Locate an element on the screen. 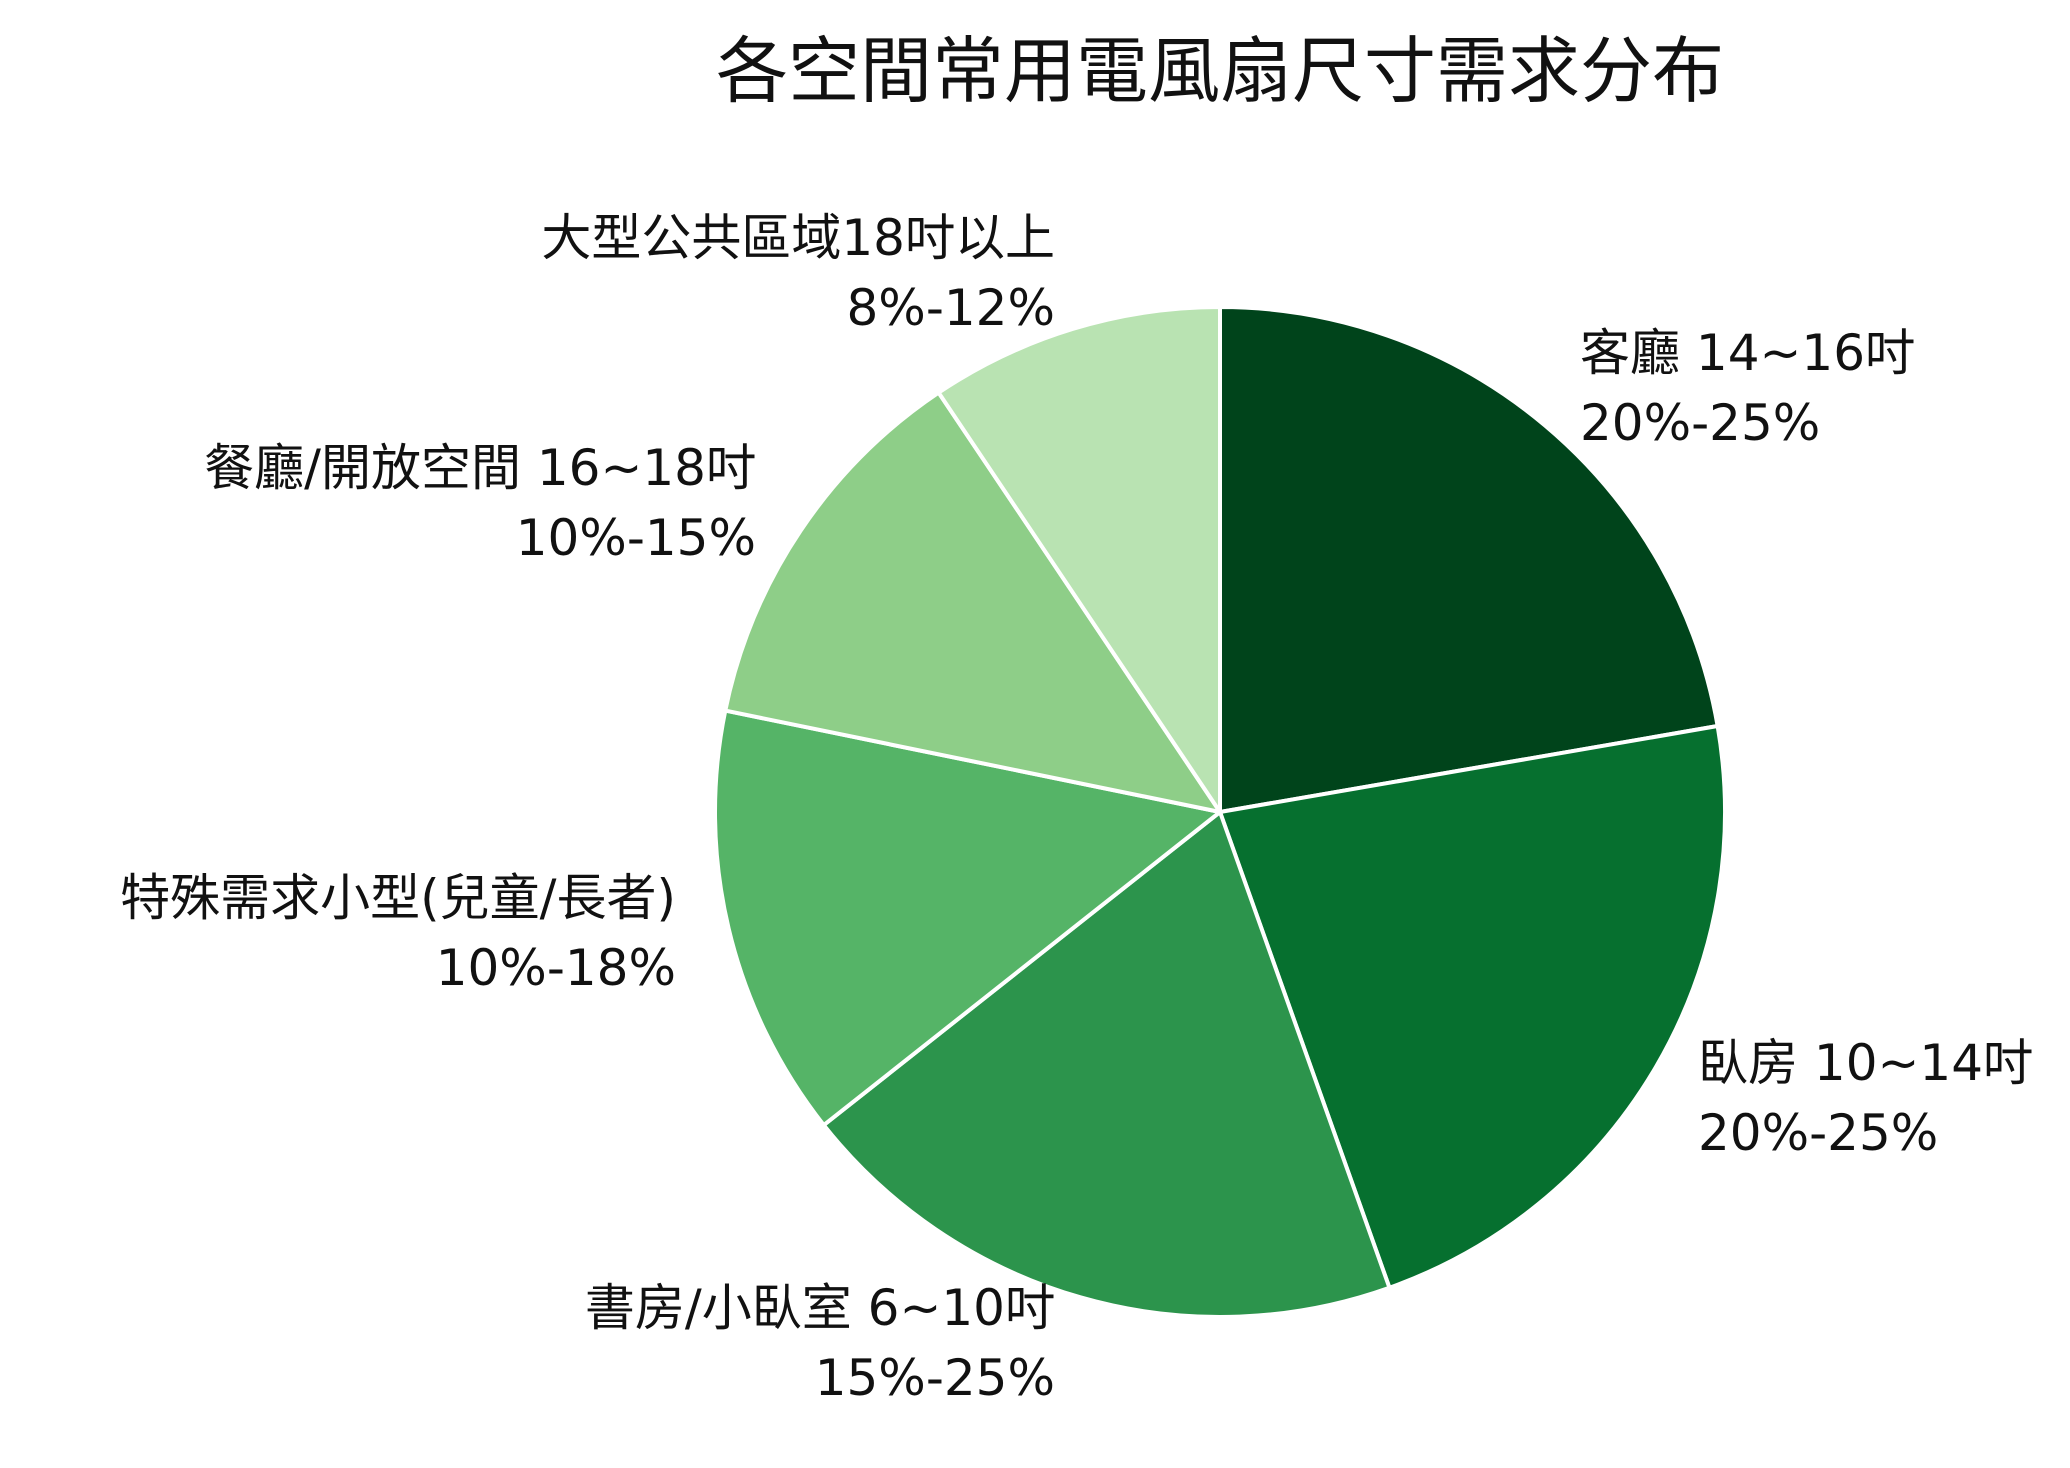 The height and width of the screenshot is (1468, 2070). slice-label-name-4: 特殊需求小型(兒童/長者) is located at coordinates (398, 898).